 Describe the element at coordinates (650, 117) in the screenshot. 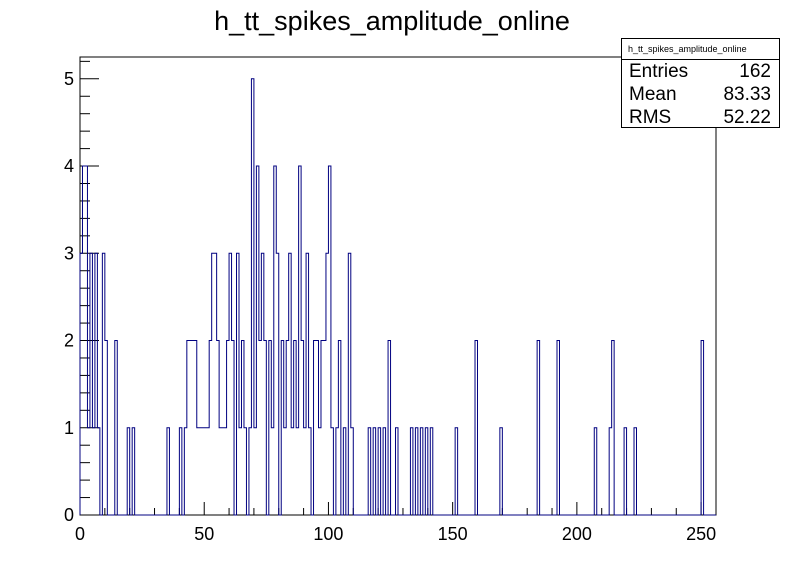

I see `stats-rms-label: RMS` at that location.